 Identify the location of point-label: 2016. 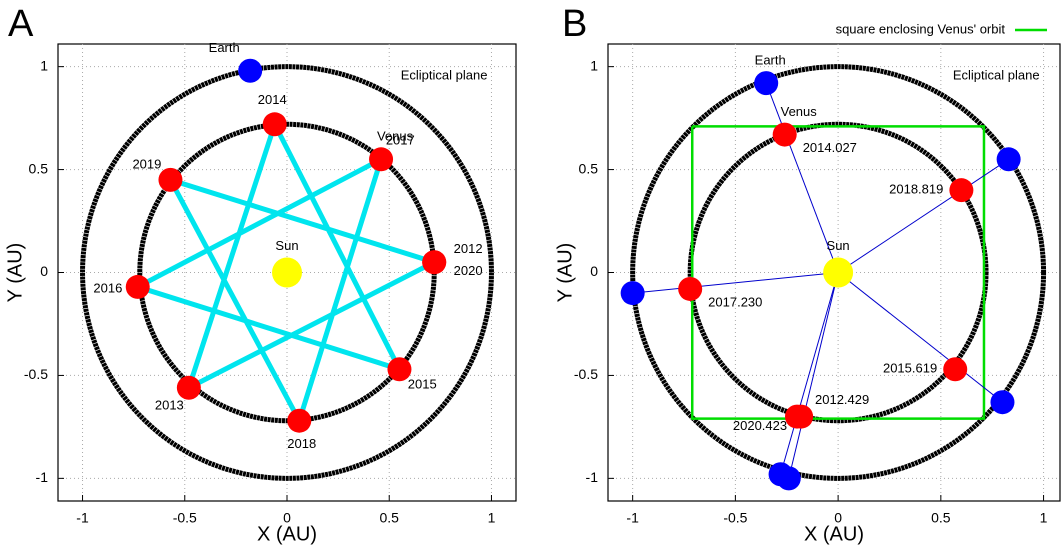
(107, 288).